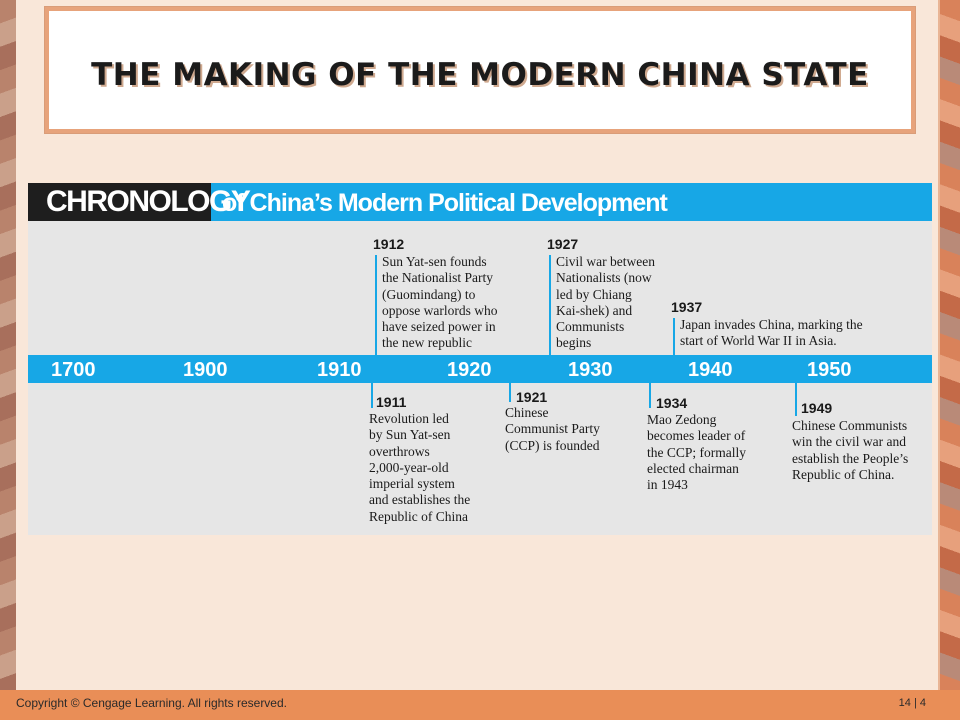 The image size is (960, 720). Describe the element at coordinates (205, 370) in the screenshot. I see `tick-1900: 1900` at that location.